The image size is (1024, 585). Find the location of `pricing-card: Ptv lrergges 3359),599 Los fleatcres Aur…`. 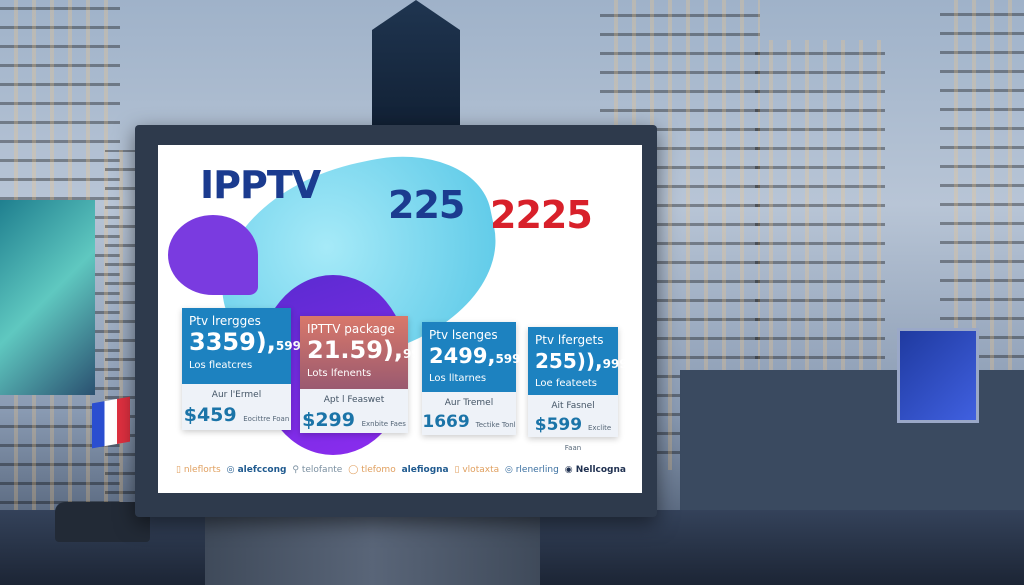

pricing-card: Ptv lrergges 3359),599 Los fleatcres Aur… is located at coordinates (241, 369).